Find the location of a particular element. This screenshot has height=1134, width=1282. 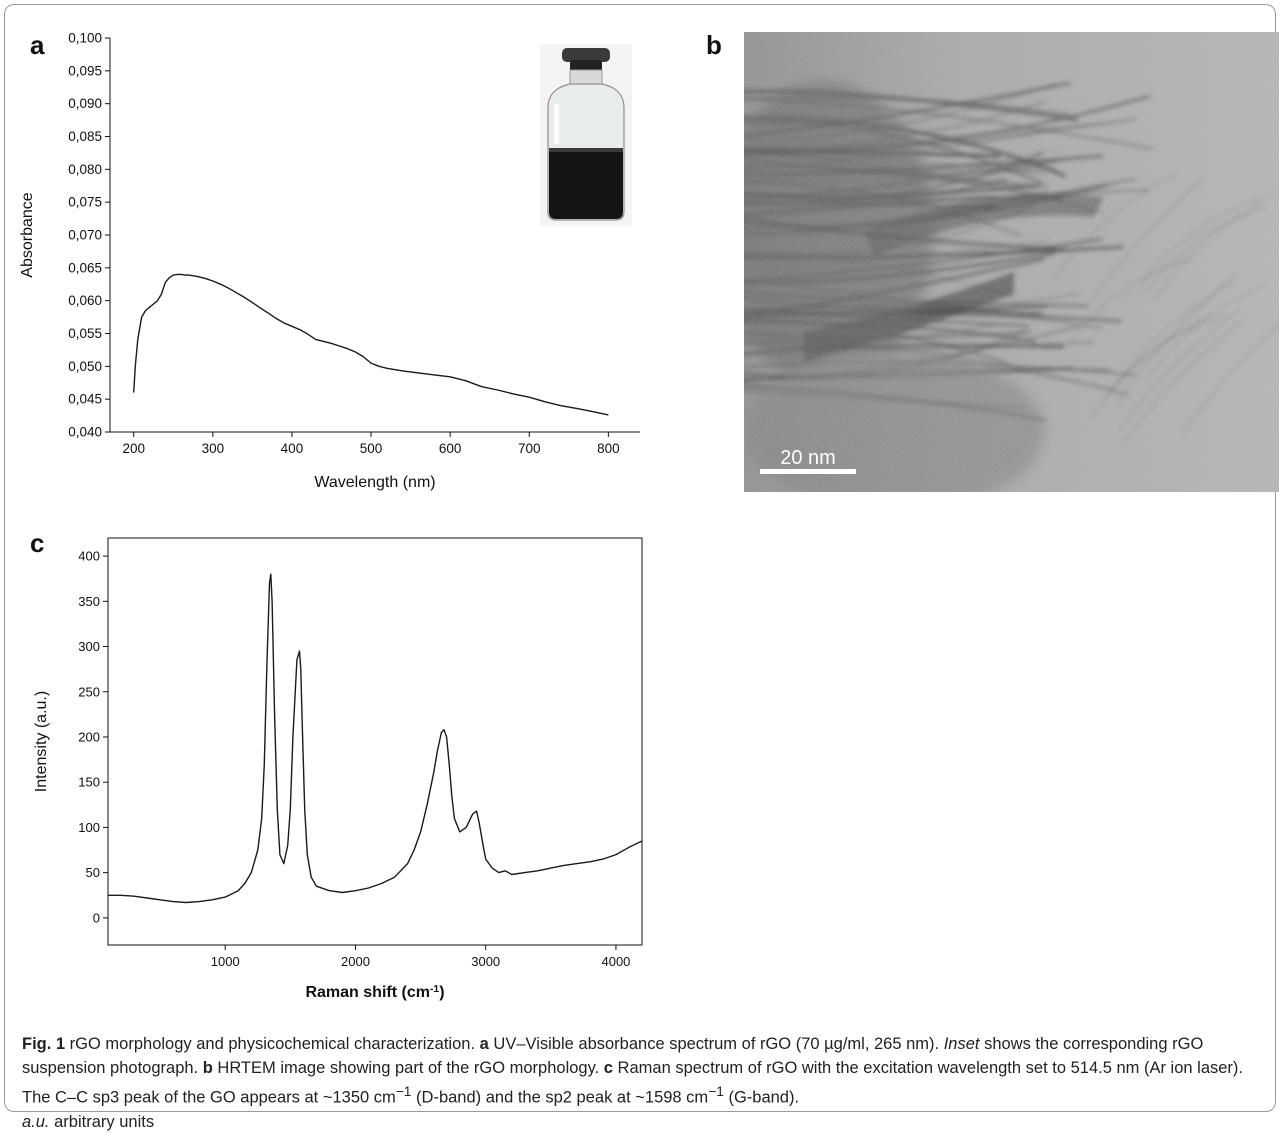

caption-fig-label: Fig. 1 is located at coordinates (44, 1044).